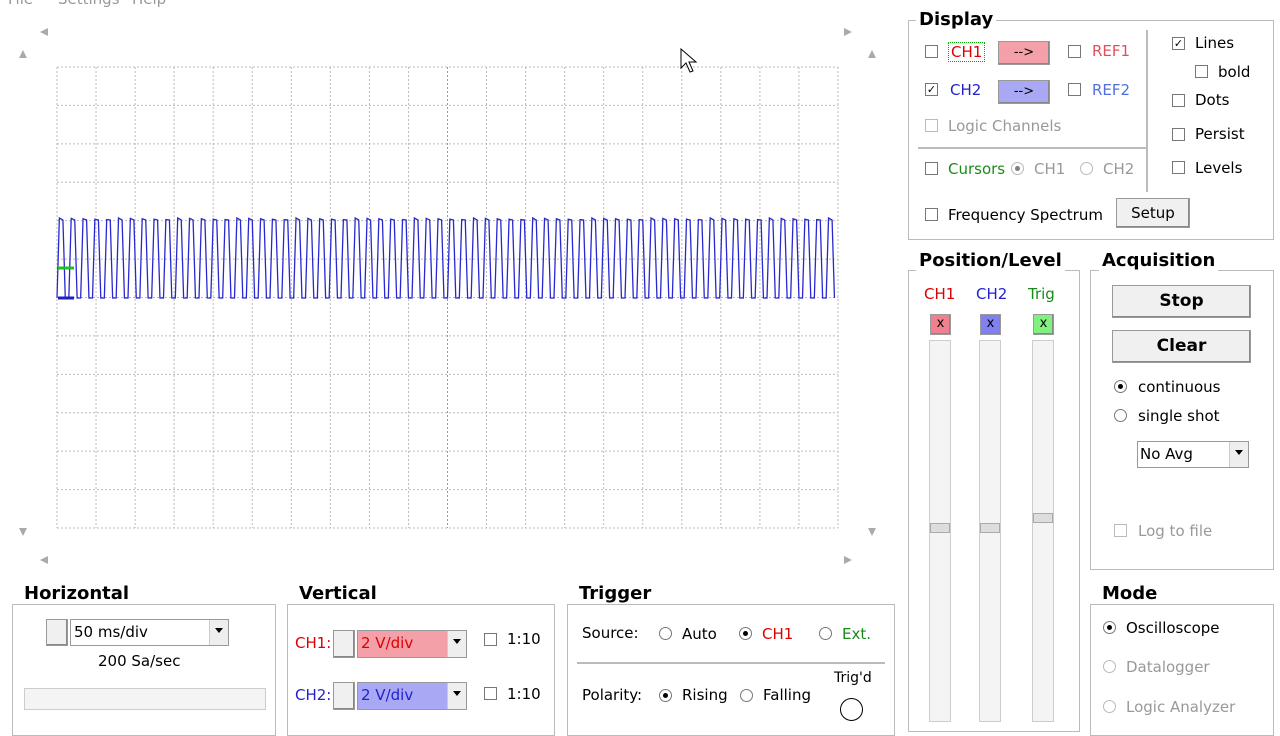 This screenshot has width=1280, height=736. What do you see at coordinates (149, 4) in the screenshot?
I see `menu-item: Help` at bounding box center [149, 4].